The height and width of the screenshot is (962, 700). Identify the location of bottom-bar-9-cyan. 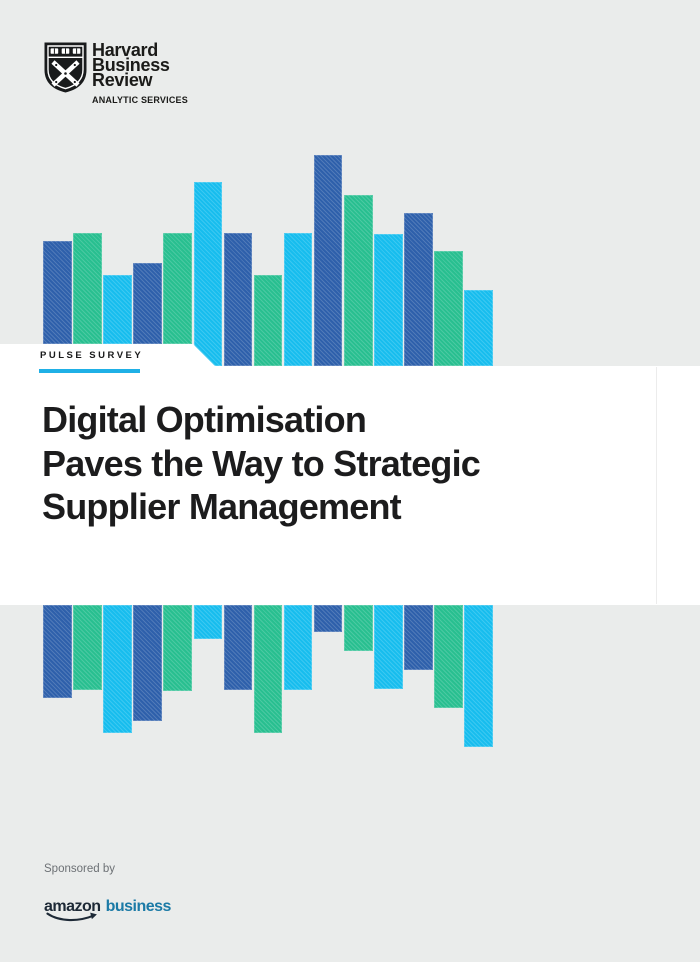
(298, 647).